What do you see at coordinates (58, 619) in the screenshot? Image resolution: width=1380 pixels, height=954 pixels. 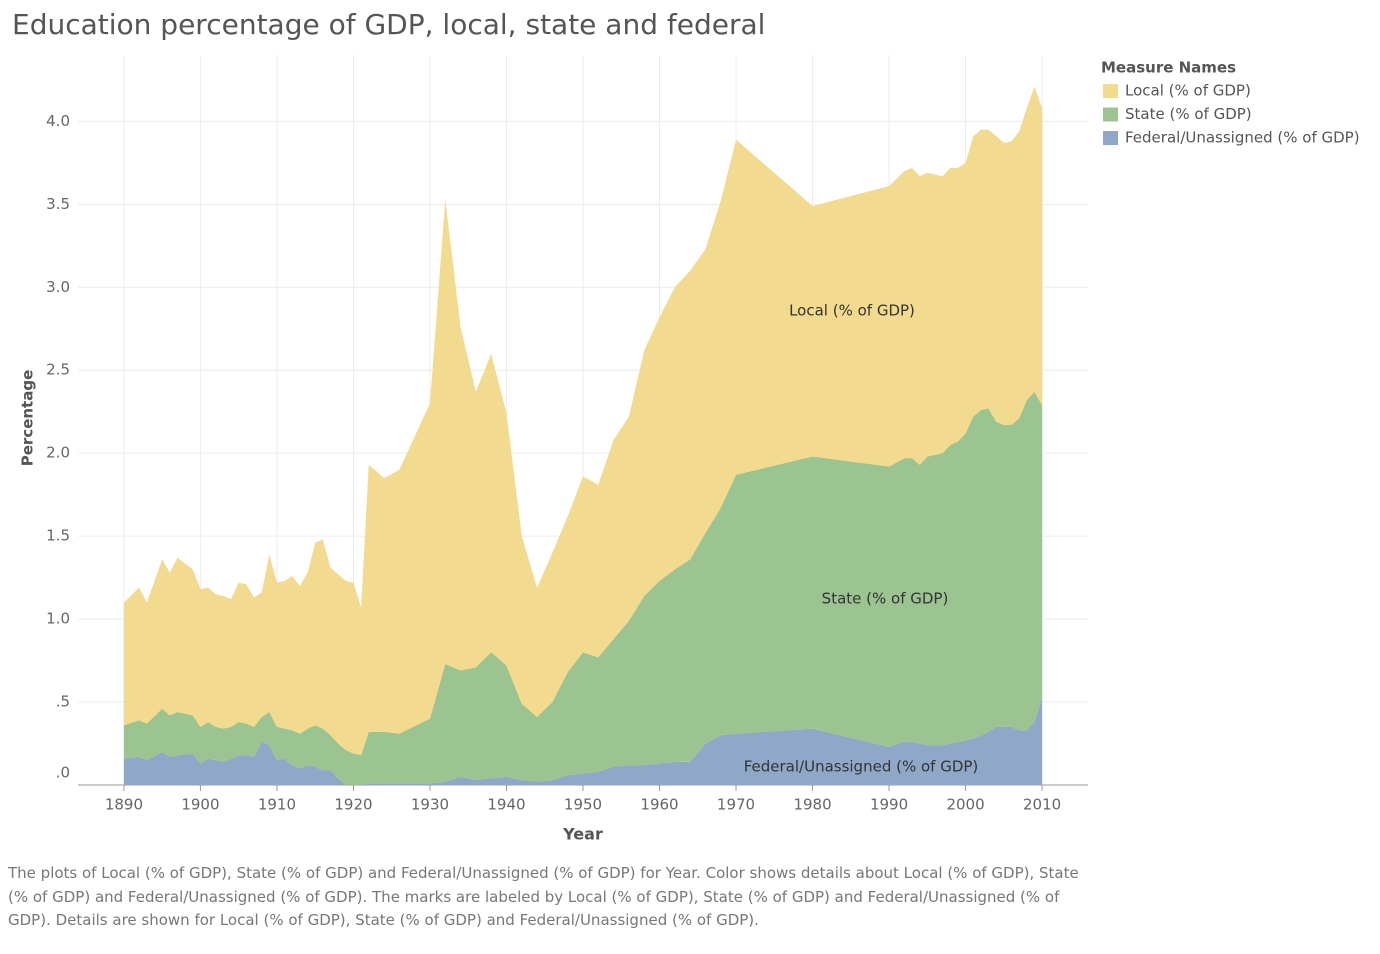 I see `y-tick-label: 1.0` at bounding box center [58, 619].